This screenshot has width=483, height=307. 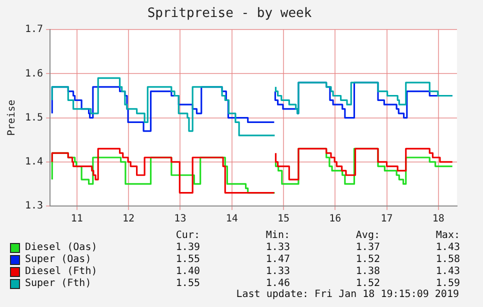 What do you see at coordinates (367, 247) in the screenshot?
I see `text: 1.37` at bounding box center [367, 247].